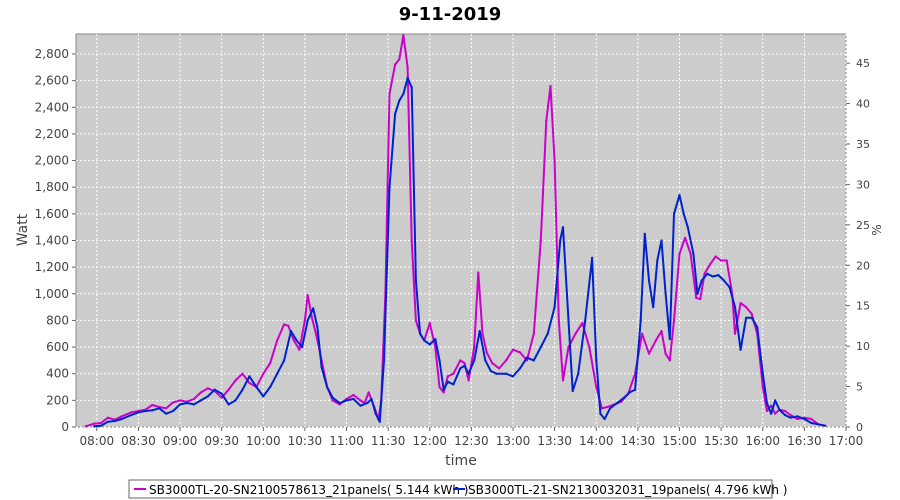 The width and height of the screenshot is (900, 500). Describe the element at coordinates (97, 441) in the screenshot. I see `x-tick-label: 08:00` at that location.